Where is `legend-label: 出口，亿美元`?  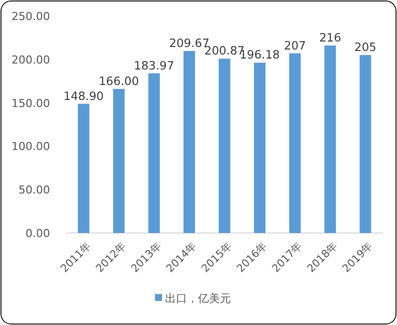
legend-label: 出口，亿美元 is located at coordinates (198, 298).